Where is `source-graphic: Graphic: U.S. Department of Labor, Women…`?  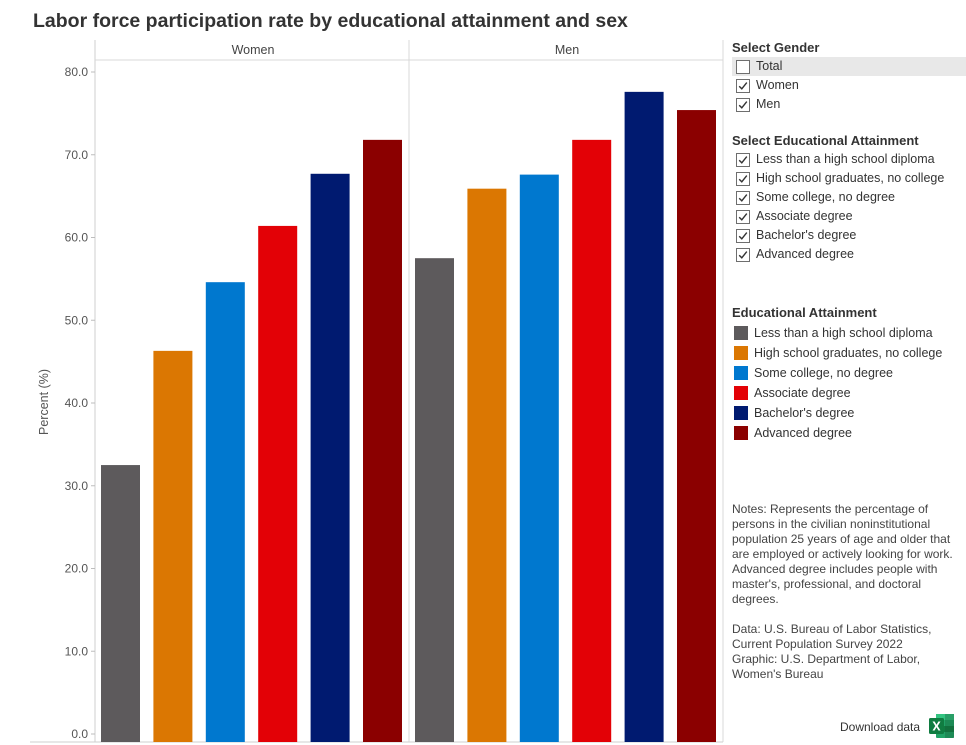
source-graphic: Graphic: U.S. Department of Labor, Women… is located at coordinates (826, 666).